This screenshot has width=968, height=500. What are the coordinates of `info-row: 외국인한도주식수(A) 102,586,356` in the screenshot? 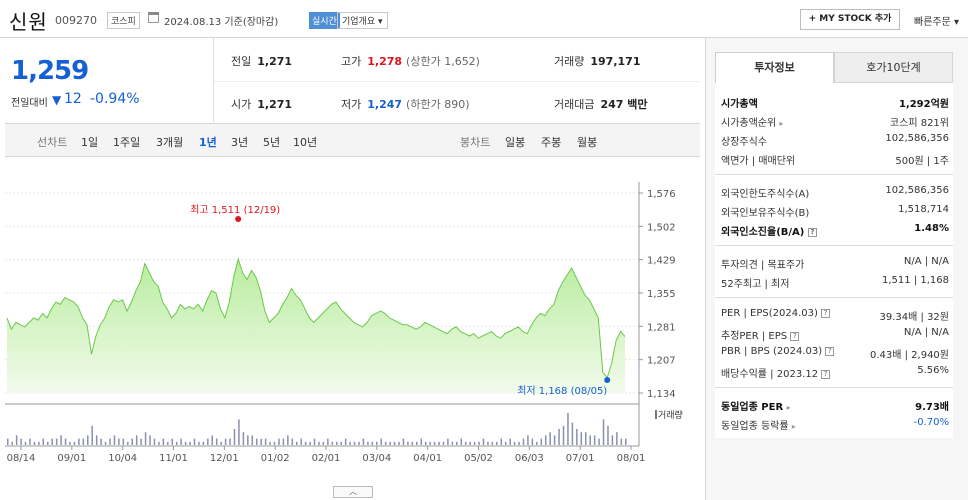 It's located at (835, 193).